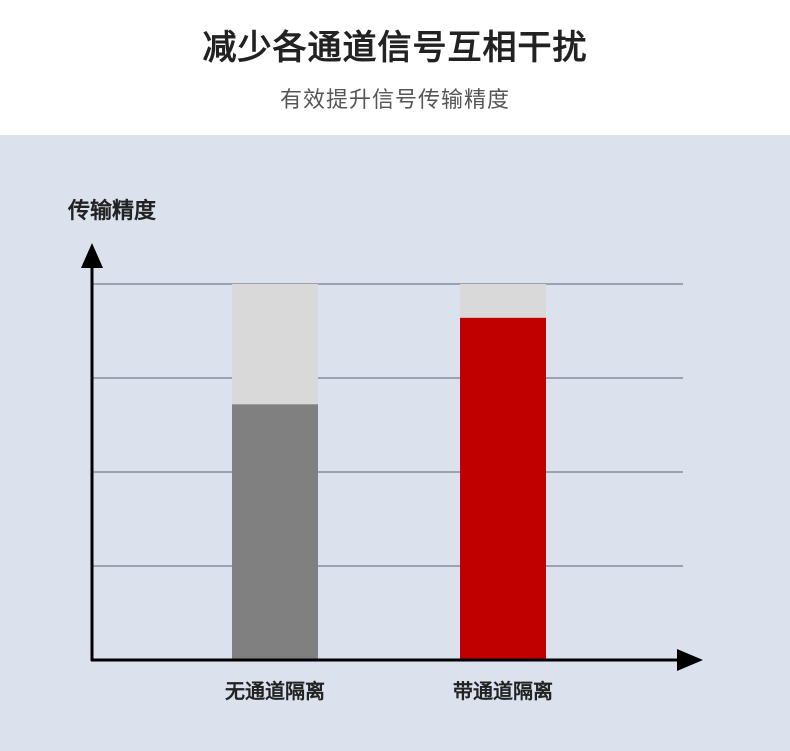  What do you see at coordinates (395, 48) in the screenshot?
I see `page-title: 减少各通道信号互相干扰` at bounding box center [395, 48].